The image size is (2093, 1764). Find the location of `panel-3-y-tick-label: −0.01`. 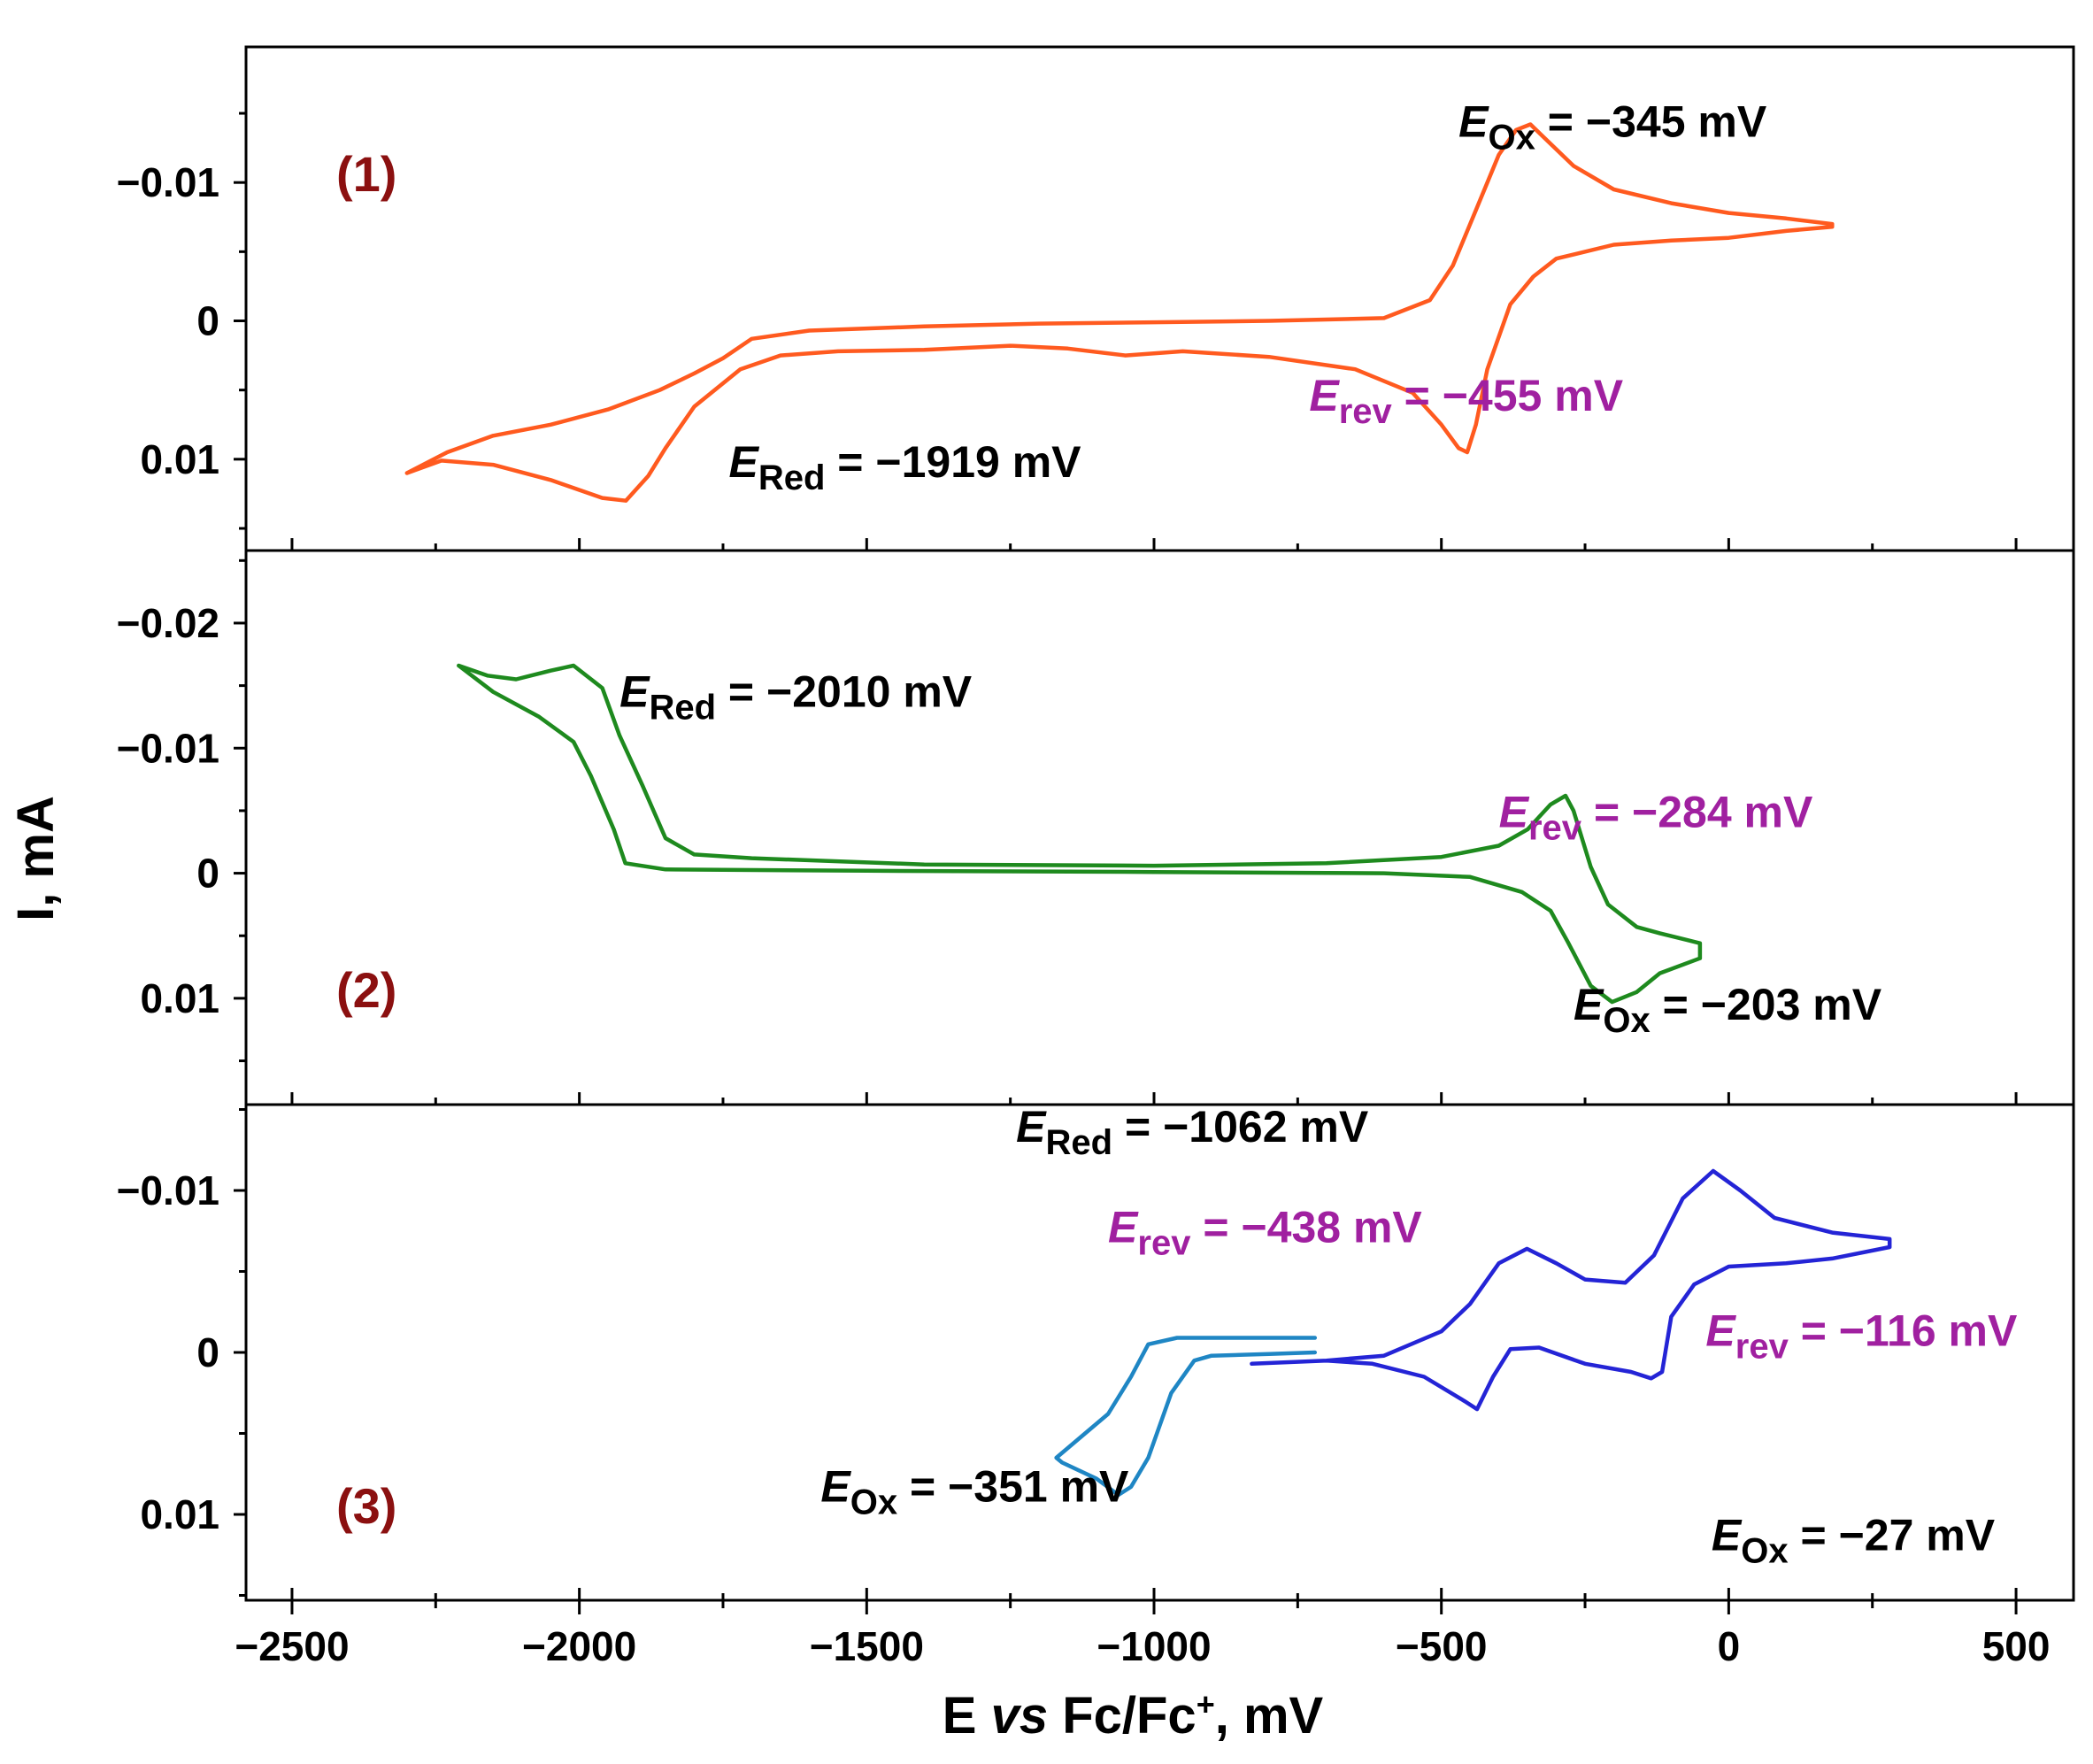

panel-3-y-tick-label: −0.01 is located at coordinates (168, 1190).